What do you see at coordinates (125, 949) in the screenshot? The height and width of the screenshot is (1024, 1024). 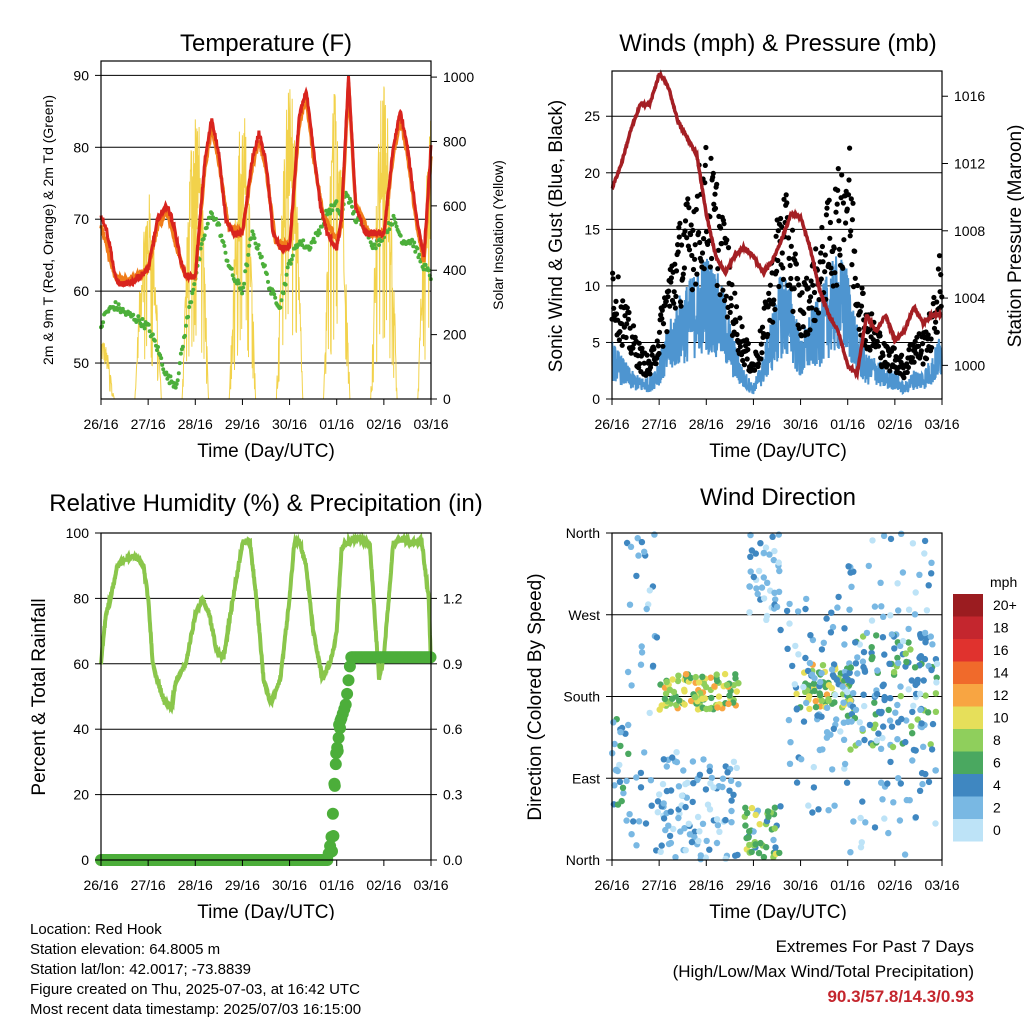 I see `station-elevation: Station elevation: 64.8005 m` at bounding box center [125, 949].